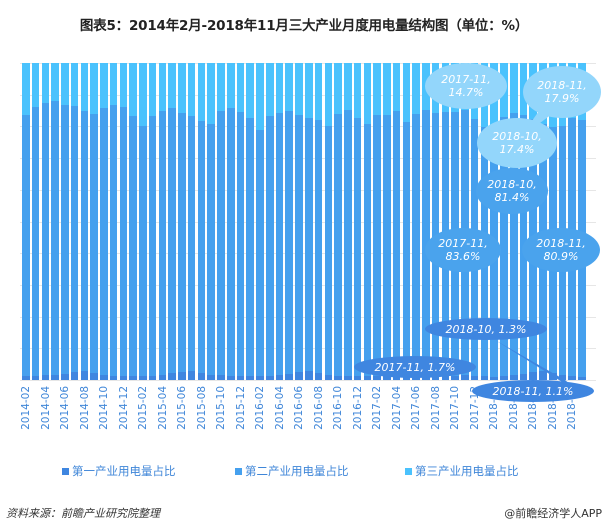  I want to click on legend-item-primary: 第一产业用电量占比, so click(119, 471).